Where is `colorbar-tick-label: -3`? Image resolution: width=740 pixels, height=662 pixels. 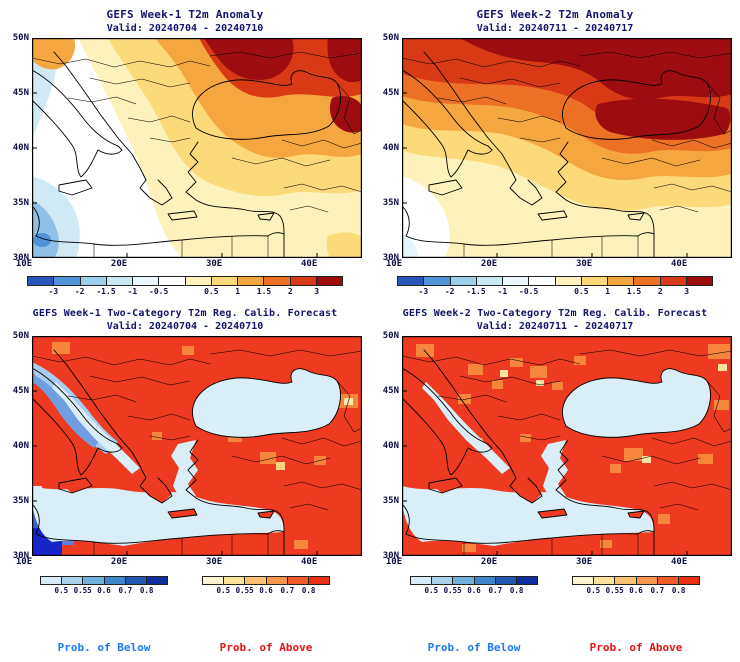
colorbar-tick-label: -3 is located at coordinates (53, 291).